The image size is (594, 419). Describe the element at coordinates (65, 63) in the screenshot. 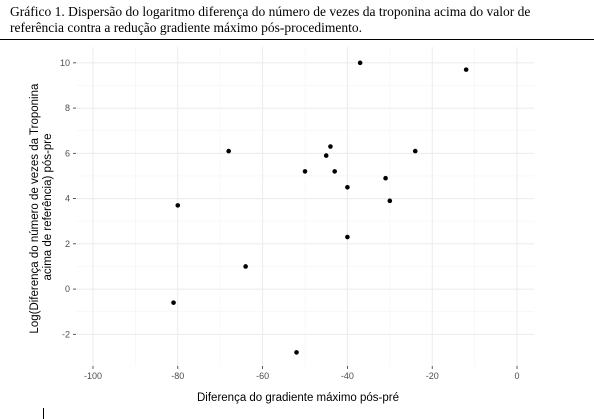

I see `y-tick-label: 10` at that location.